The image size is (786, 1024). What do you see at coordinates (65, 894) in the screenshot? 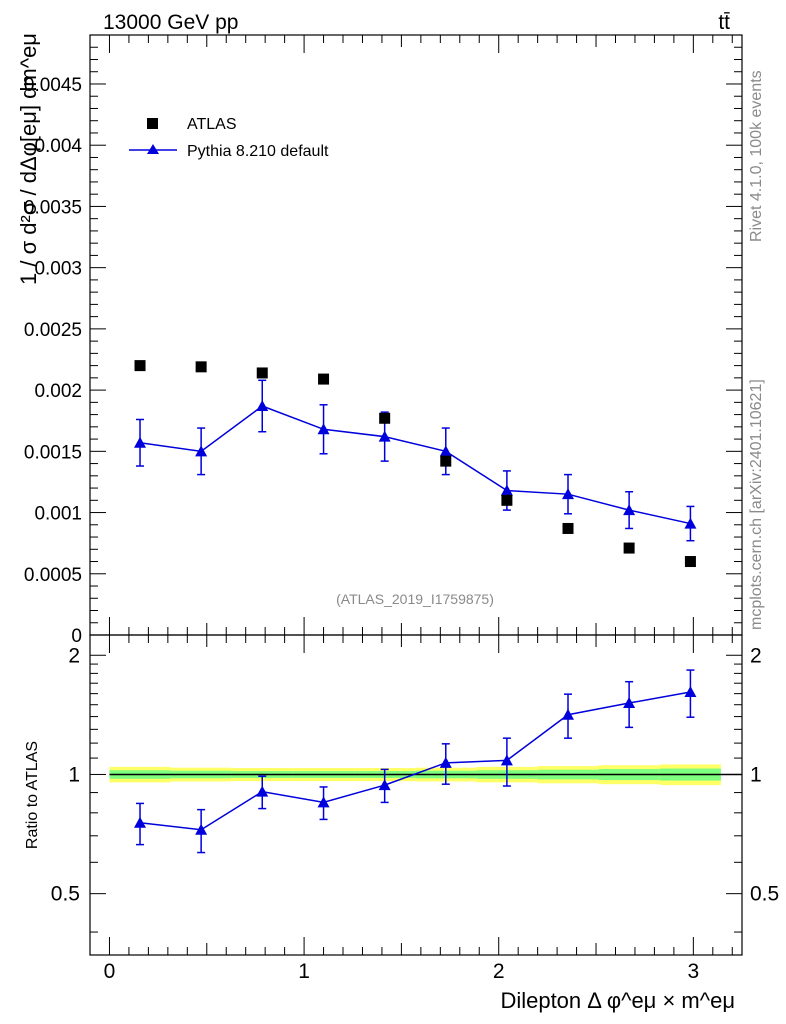
I see `ratio-y-tick-label-left: 0.5` at bounding box center [65, 894].